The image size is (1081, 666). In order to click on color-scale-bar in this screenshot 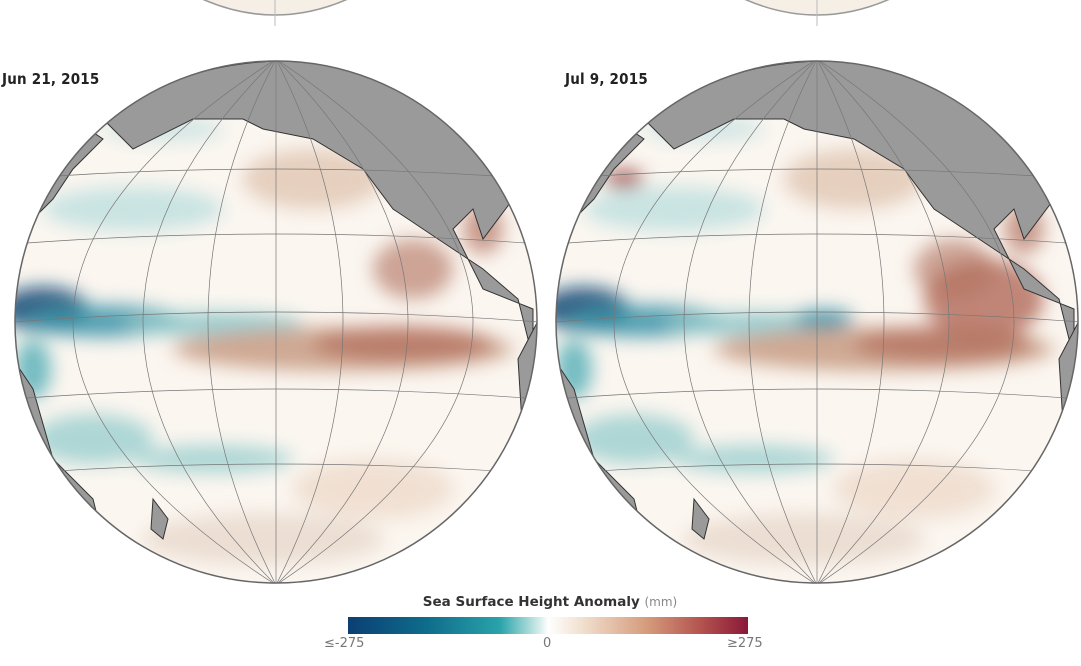, I will do `click(548, 625)`.